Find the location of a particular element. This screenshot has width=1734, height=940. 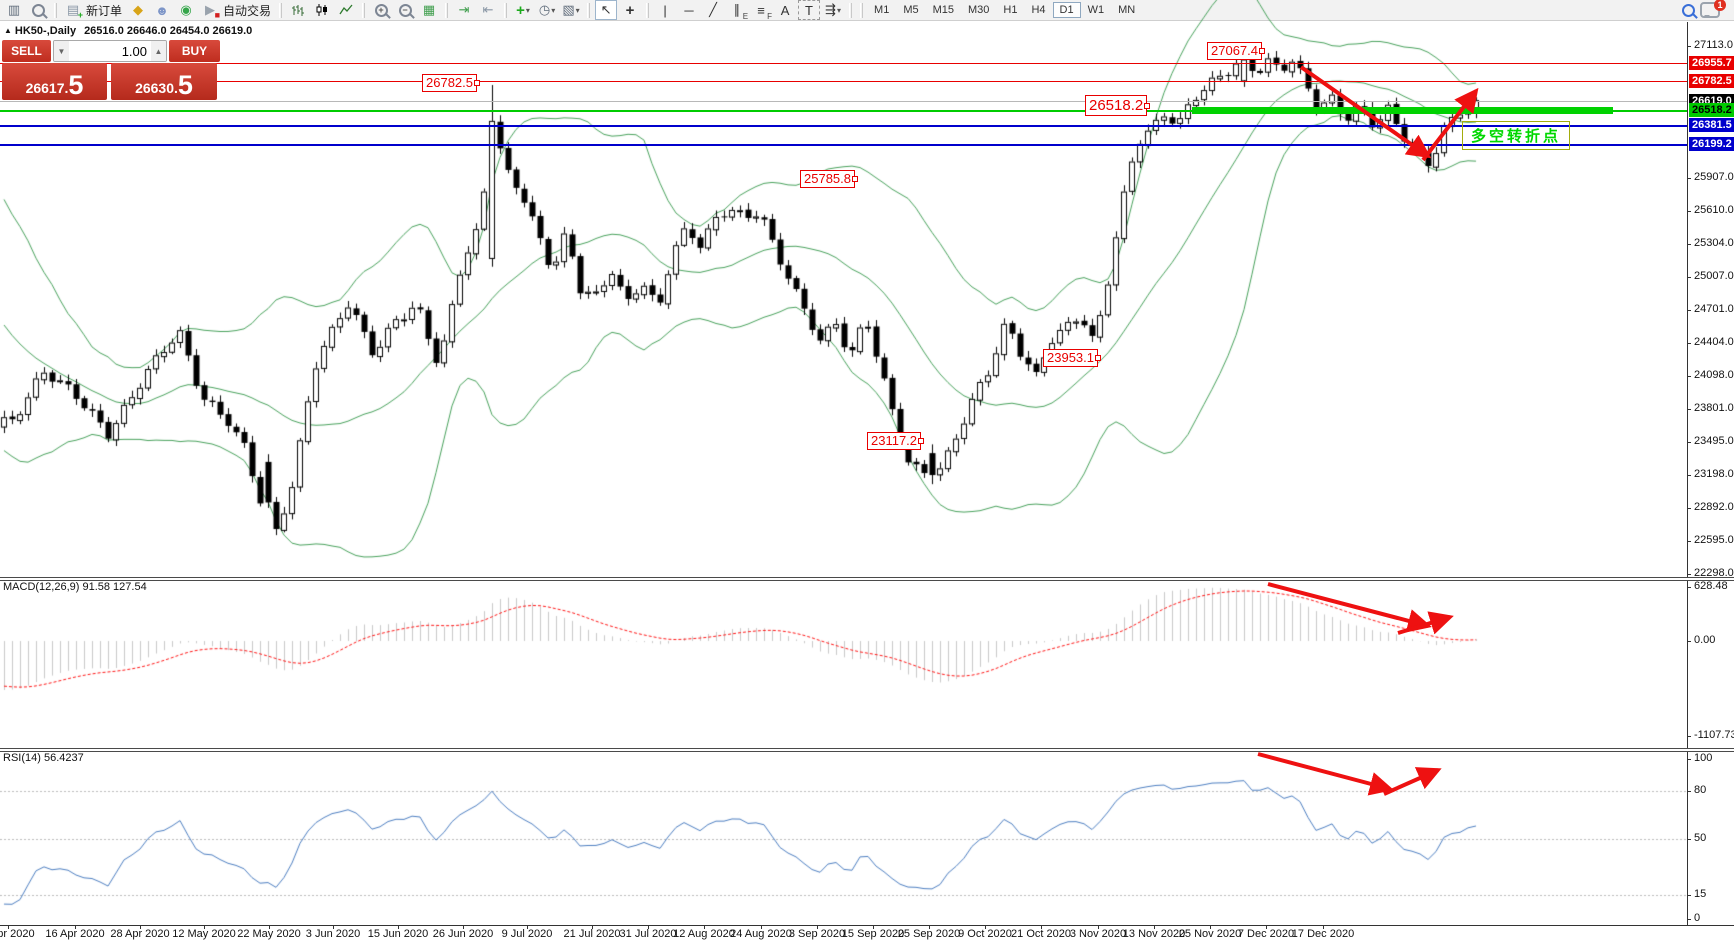

date-tick-label: 31 Jul 2020 is located at coordinates (648, 934).